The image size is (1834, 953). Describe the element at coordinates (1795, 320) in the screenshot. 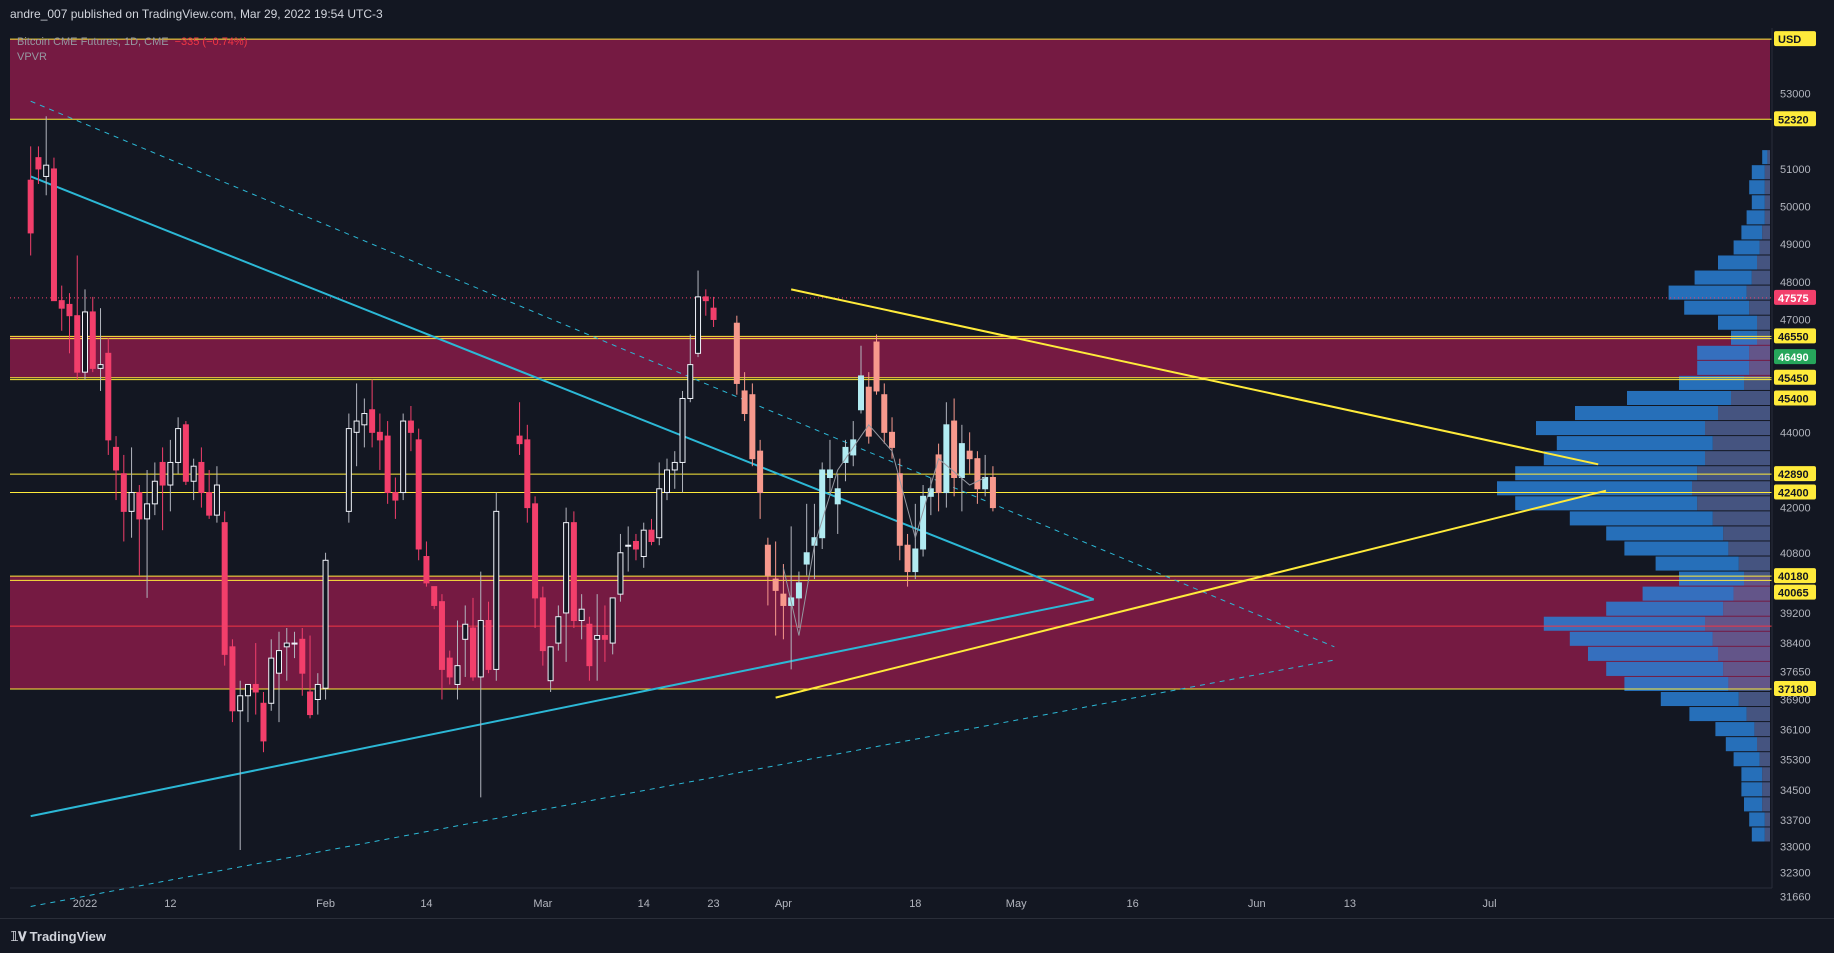

I see `price-tick-label: 47000` at that location.